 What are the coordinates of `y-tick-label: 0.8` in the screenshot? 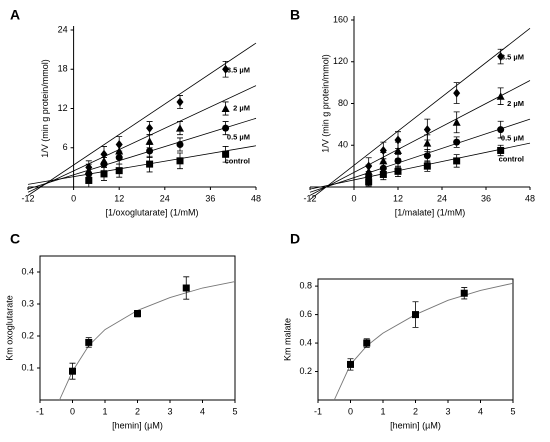 It's located at (305, 285).